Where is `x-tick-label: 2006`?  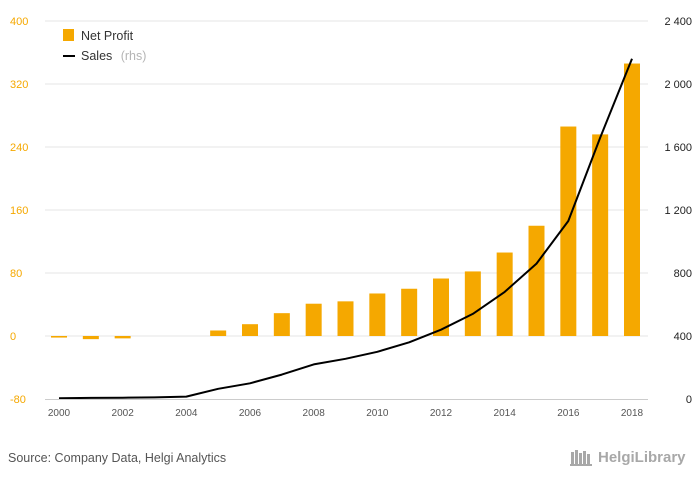 x-tick-label: 2006 is located at coordinates (250, 413).